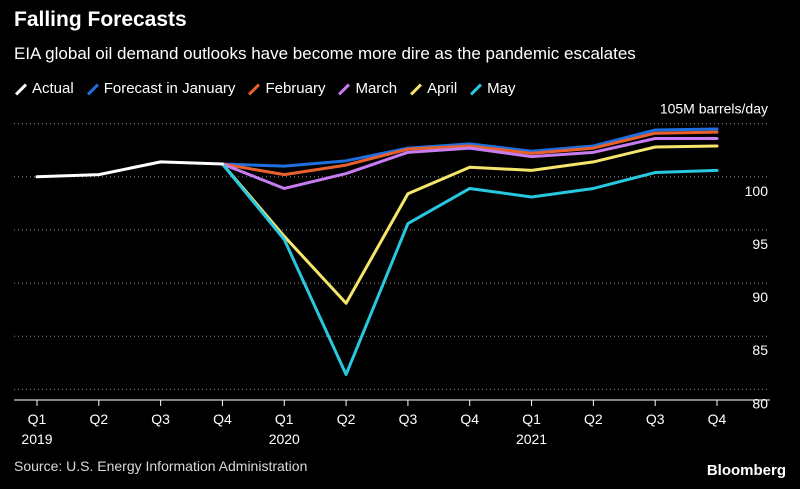 This screenshot has width=800, height=489. Describe the element at coordinates (36, 439) in the screenshot. I see `x-year-label: 2019` at that location.